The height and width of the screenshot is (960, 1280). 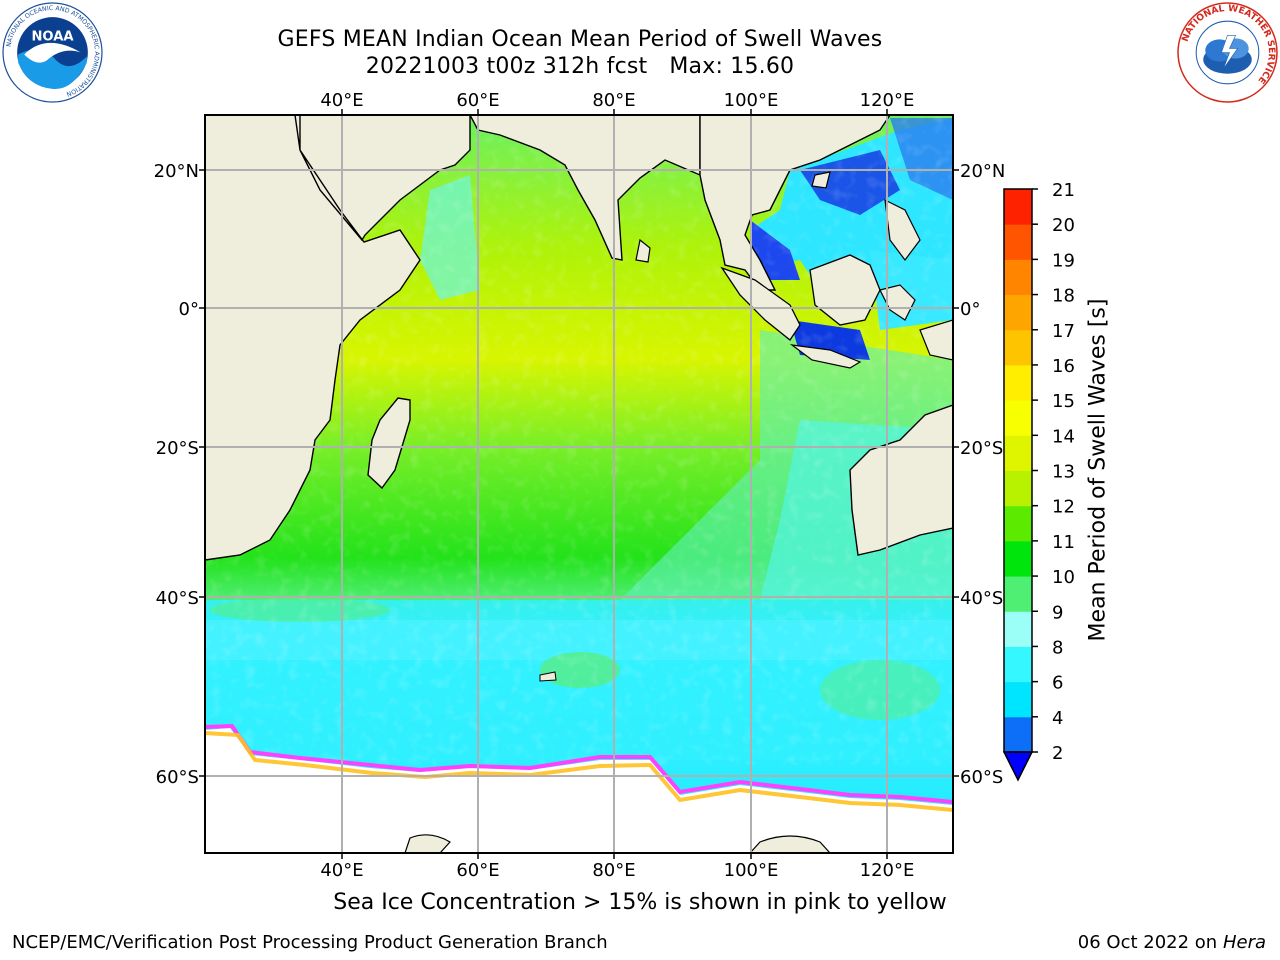 What do you see at coordinates (1063, 366) in the screenshot?
I see `colorbar-tick-label: 16` at bounding box center [1063, 366].